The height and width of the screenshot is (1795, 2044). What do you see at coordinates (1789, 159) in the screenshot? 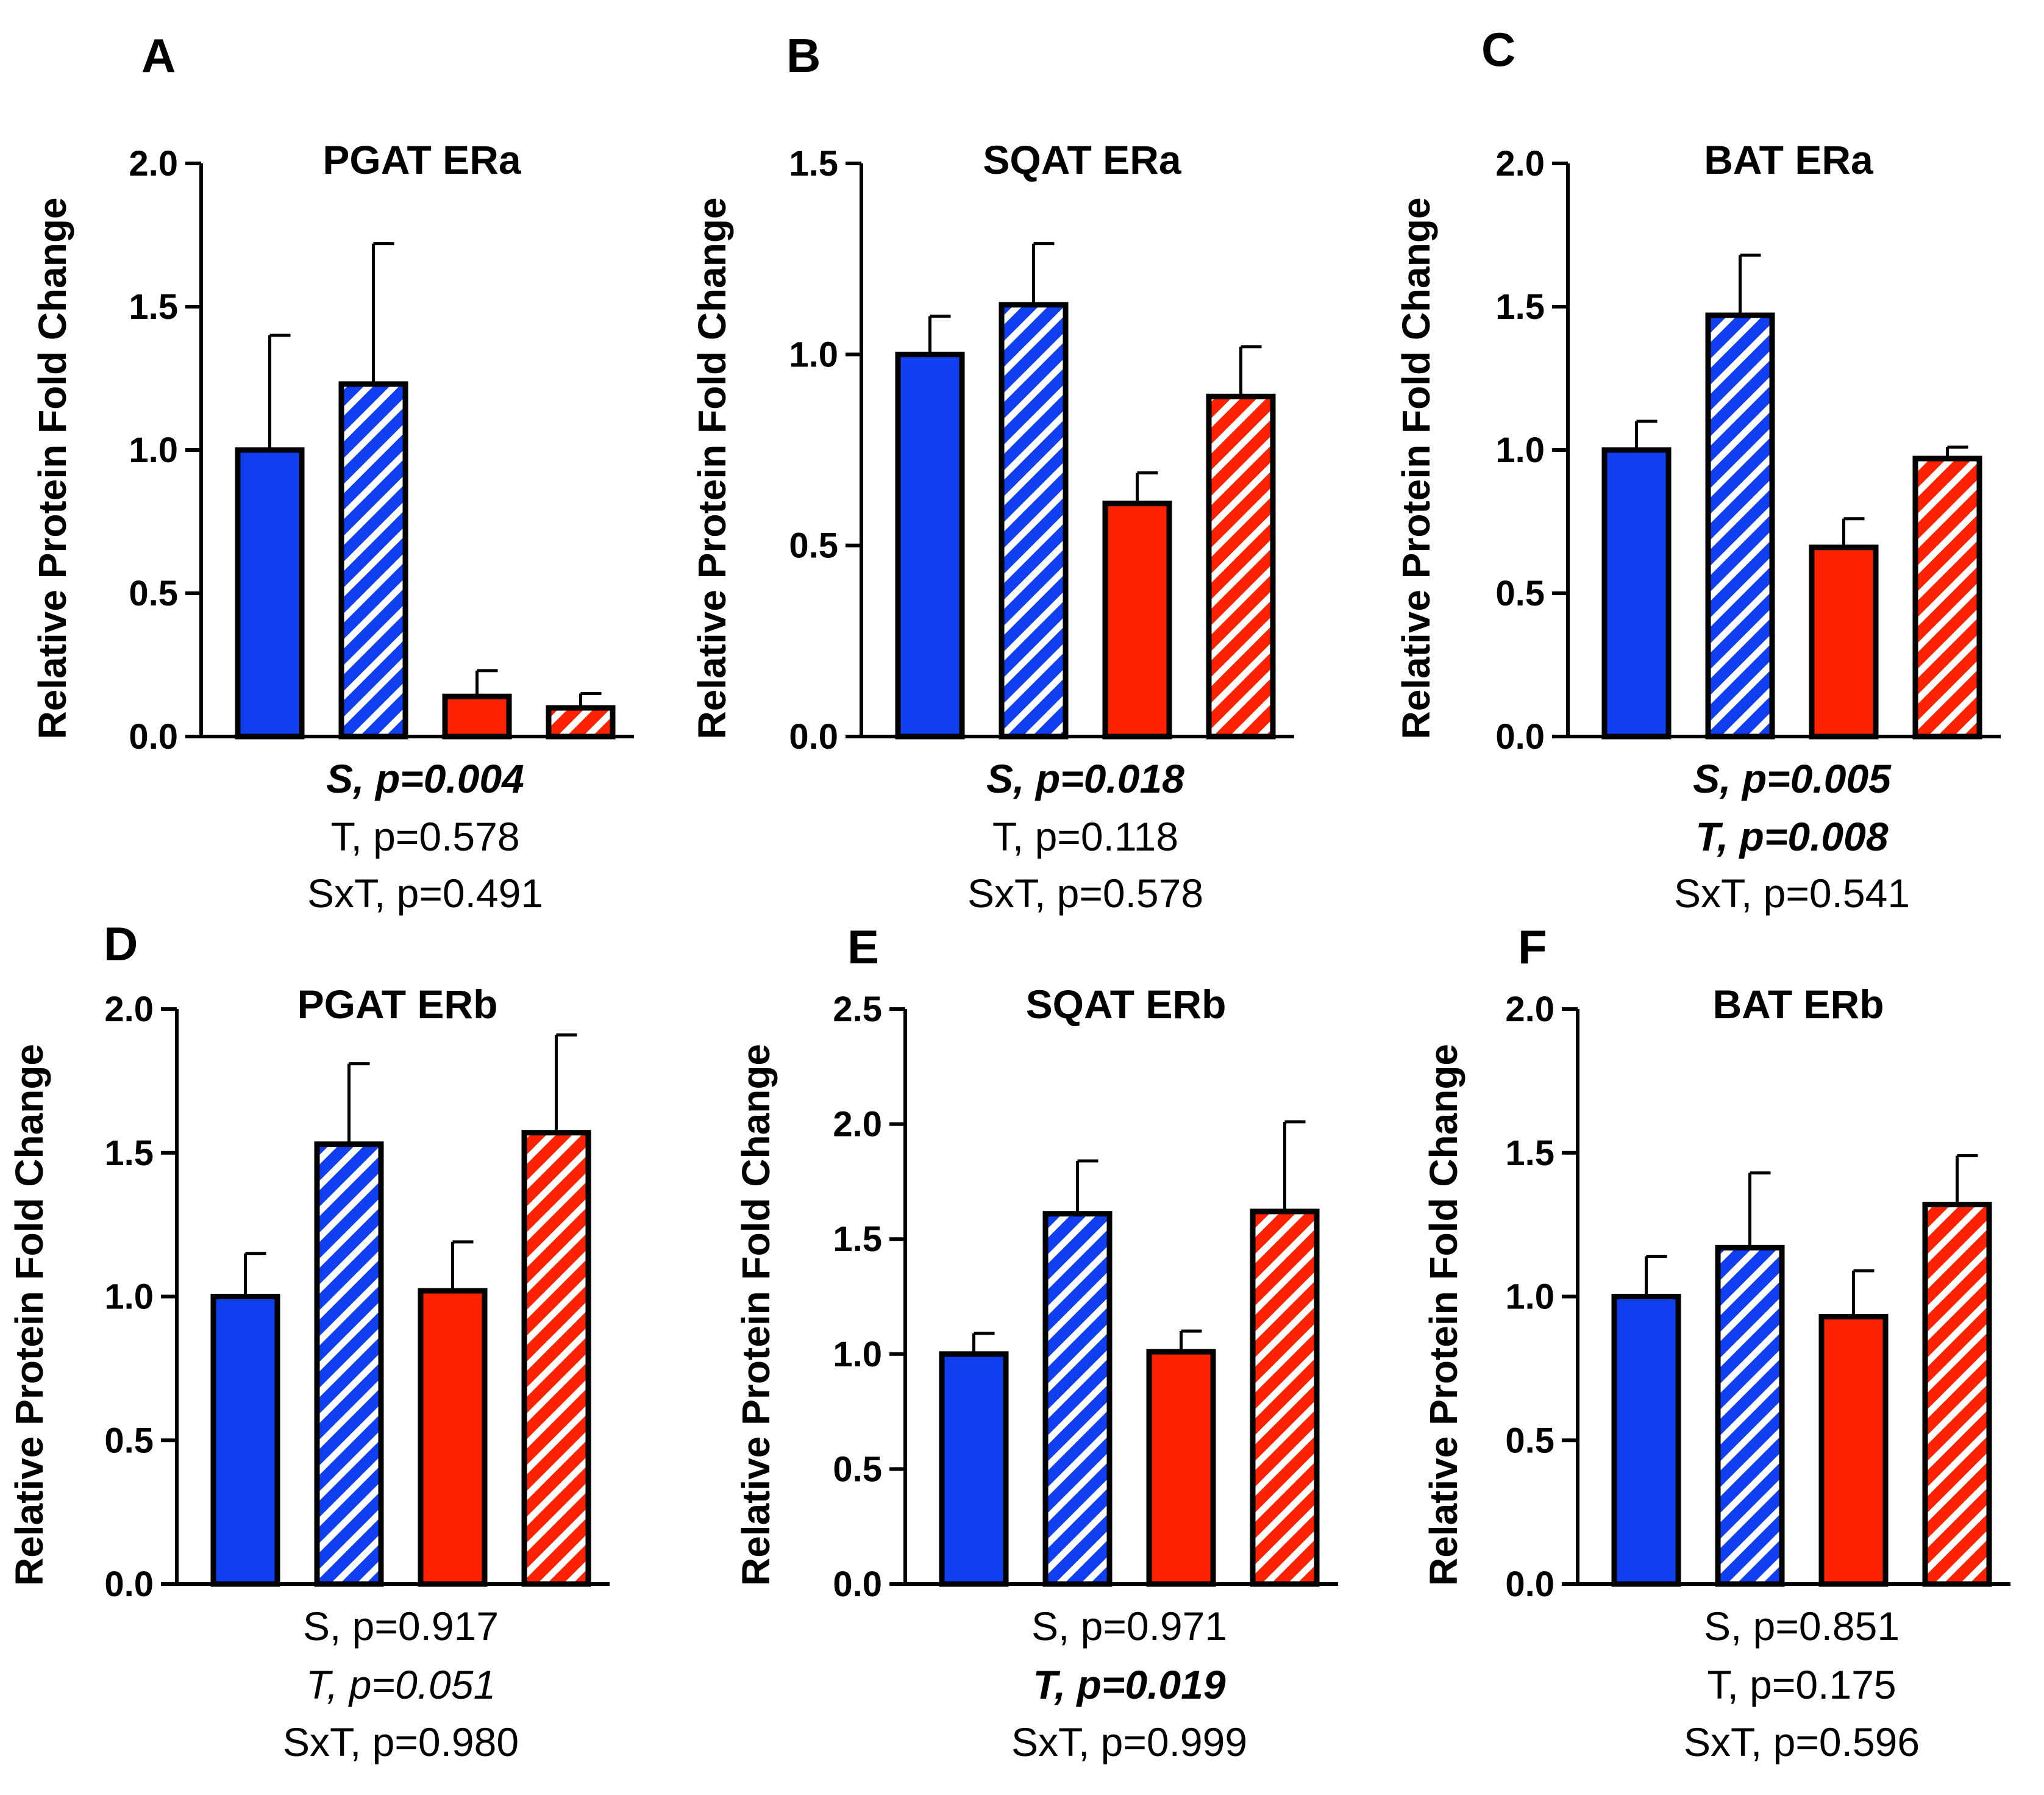
I see `chart-title: BAT ERa` at bounding box center [1789, 159].